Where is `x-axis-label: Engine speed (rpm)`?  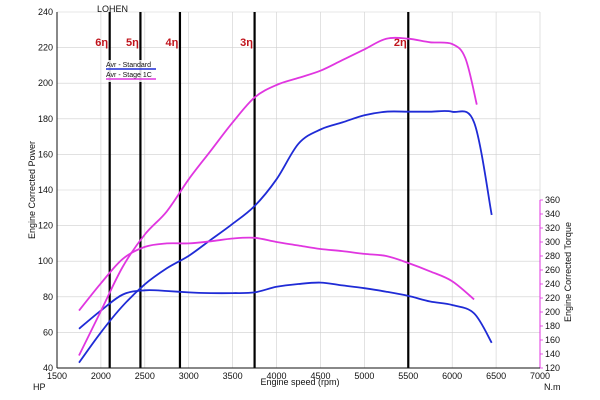 x-axis-label: Engine speed (rpm) is located at coordinates (299, 382).